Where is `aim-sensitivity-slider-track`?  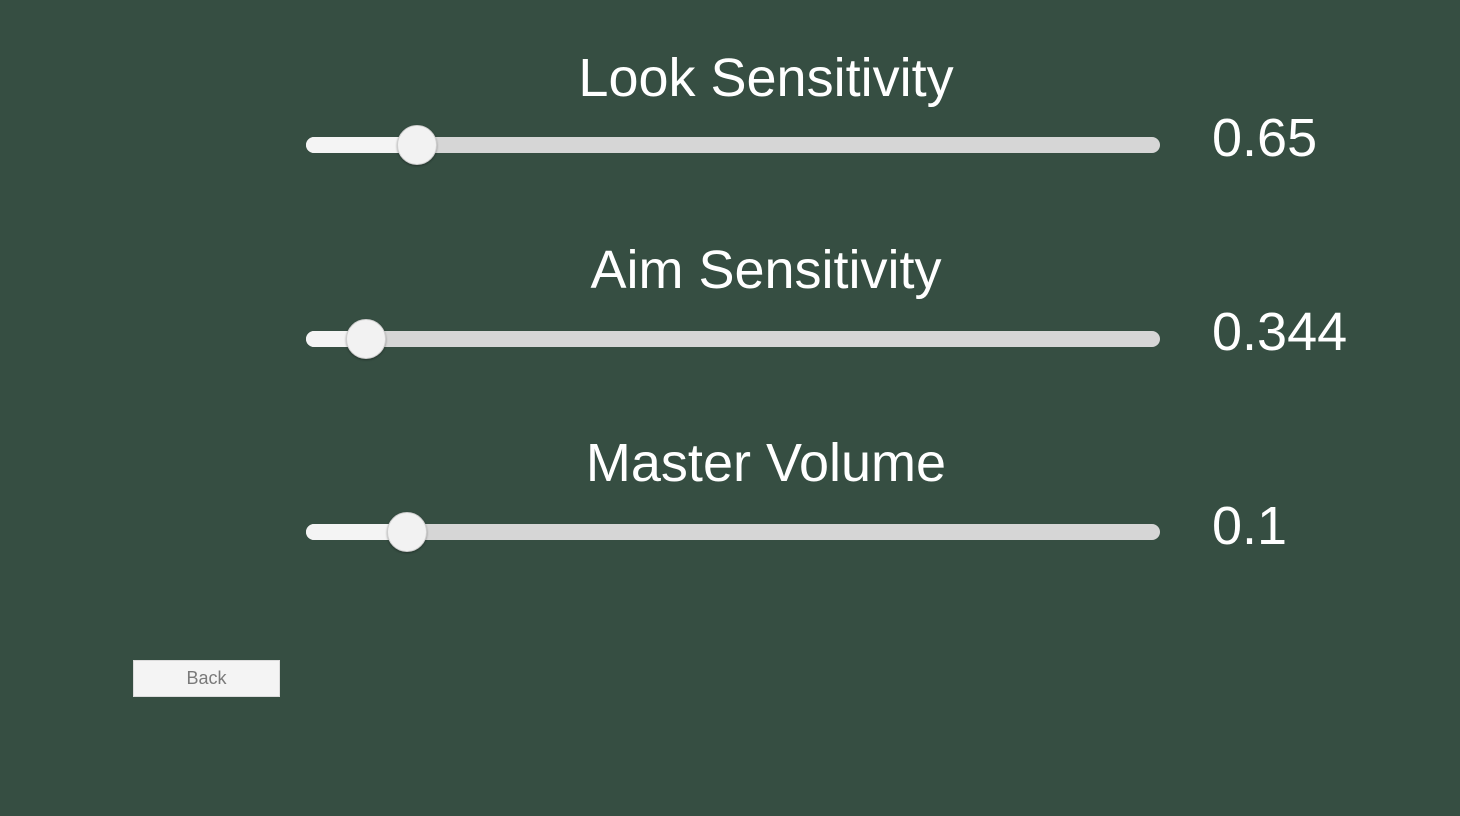
aim-sensitivity-slider-track is located at coordinates (733, 339).